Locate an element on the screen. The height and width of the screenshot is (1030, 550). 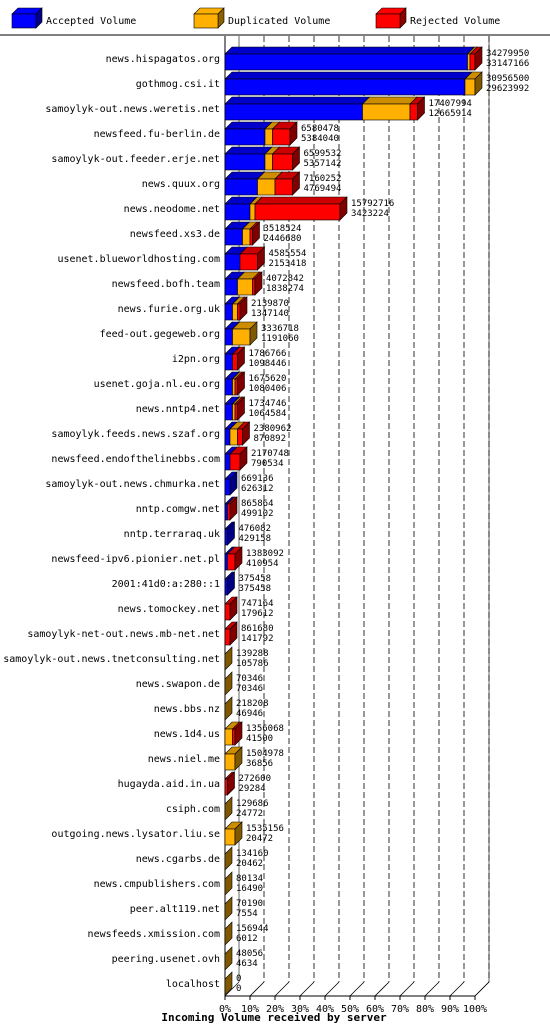
total-volume-label: 1675620 is located at coordinates (268, 379).